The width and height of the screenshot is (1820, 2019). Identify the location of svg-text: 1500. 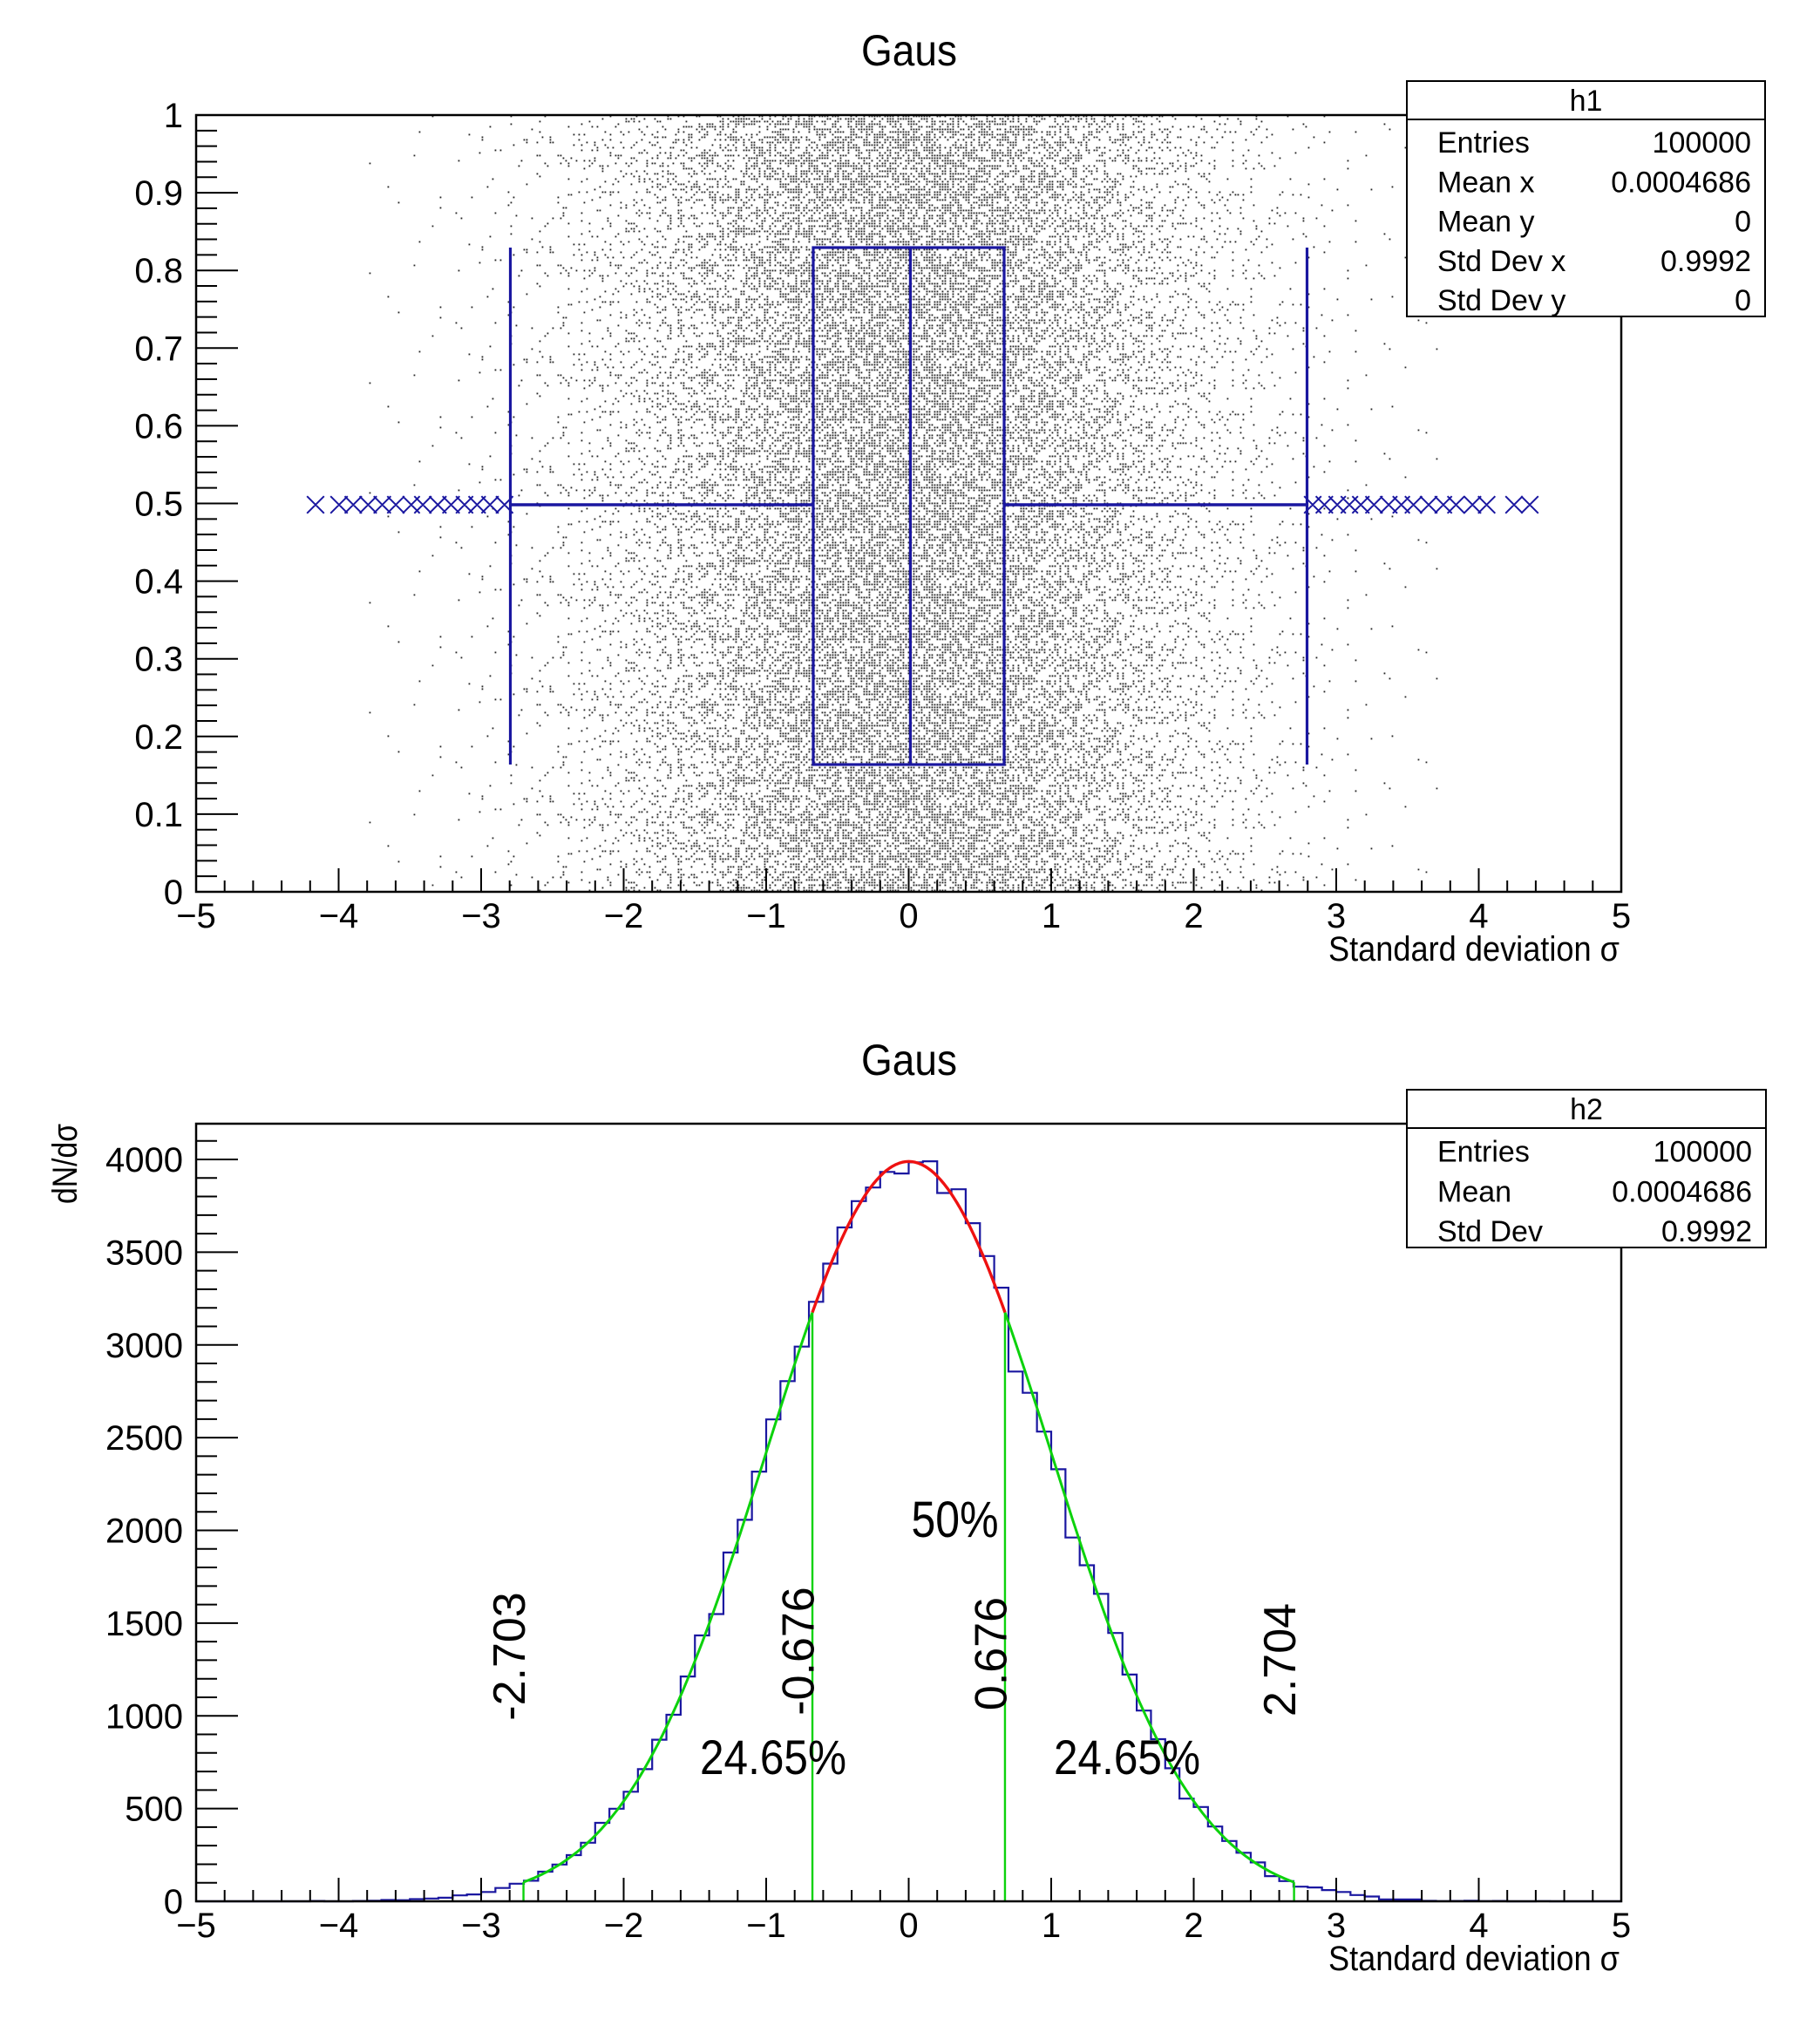
(144, 1624).